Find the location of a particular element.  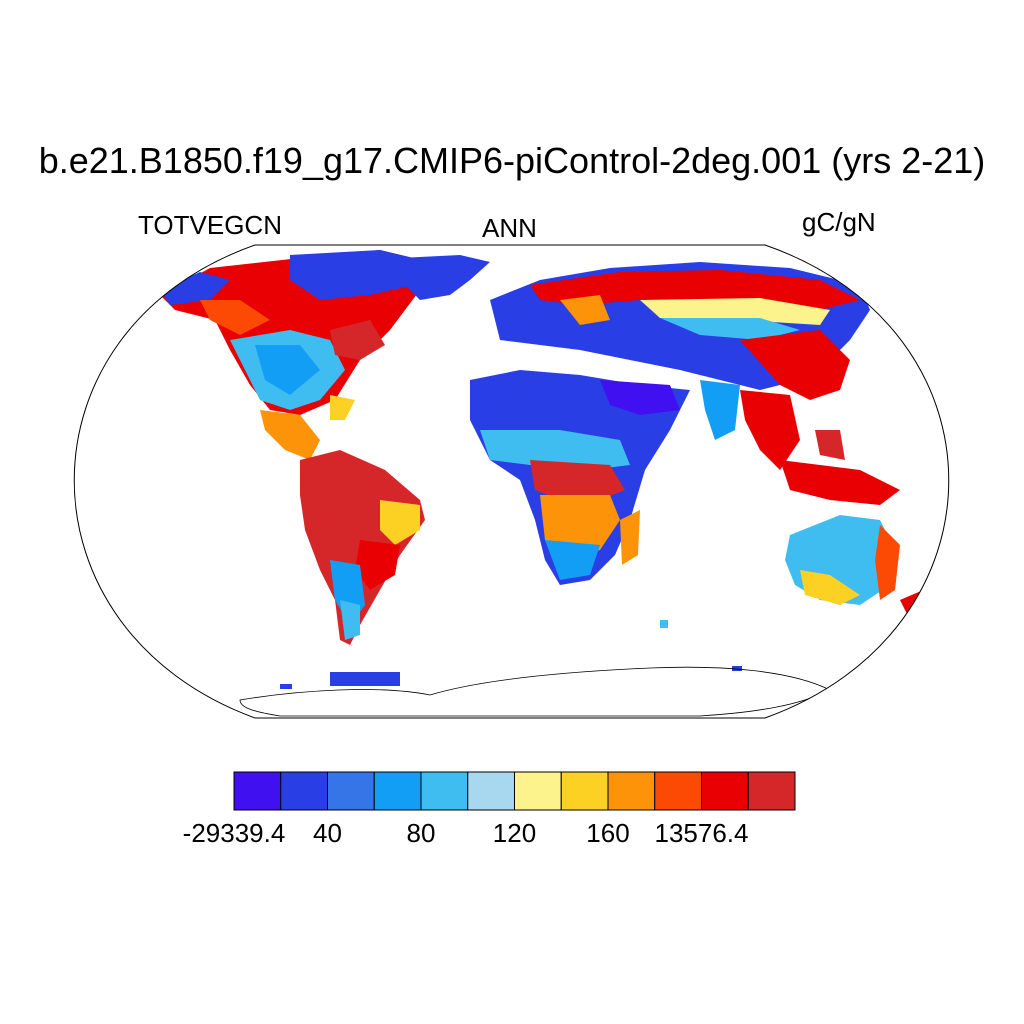

south-america-region is located at coordinates (362, 547).